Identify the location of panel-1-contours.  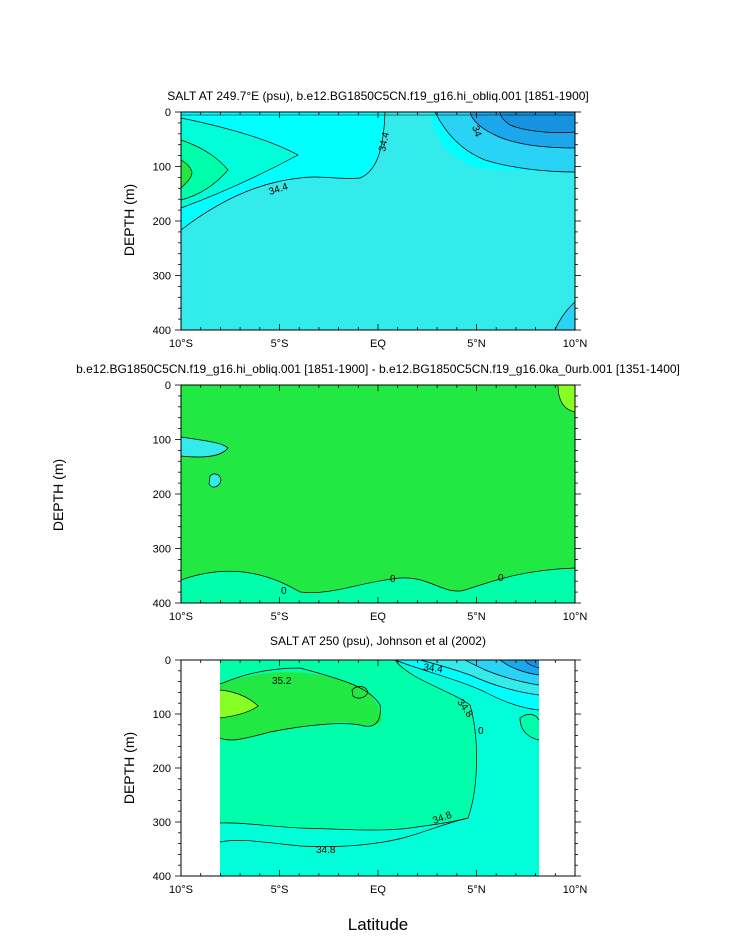
(378, 221).